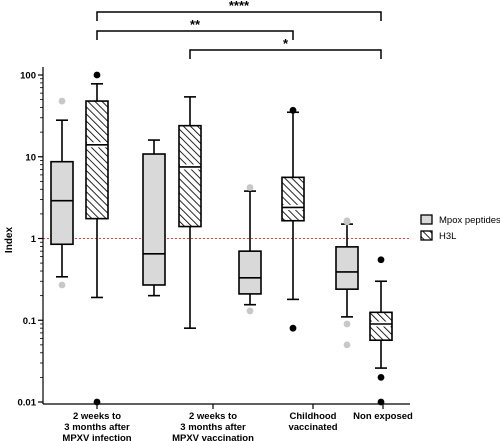 This screenshot has height=441, width=500. I want to click on legend-label: Mpox peptides, so click(469, 220).